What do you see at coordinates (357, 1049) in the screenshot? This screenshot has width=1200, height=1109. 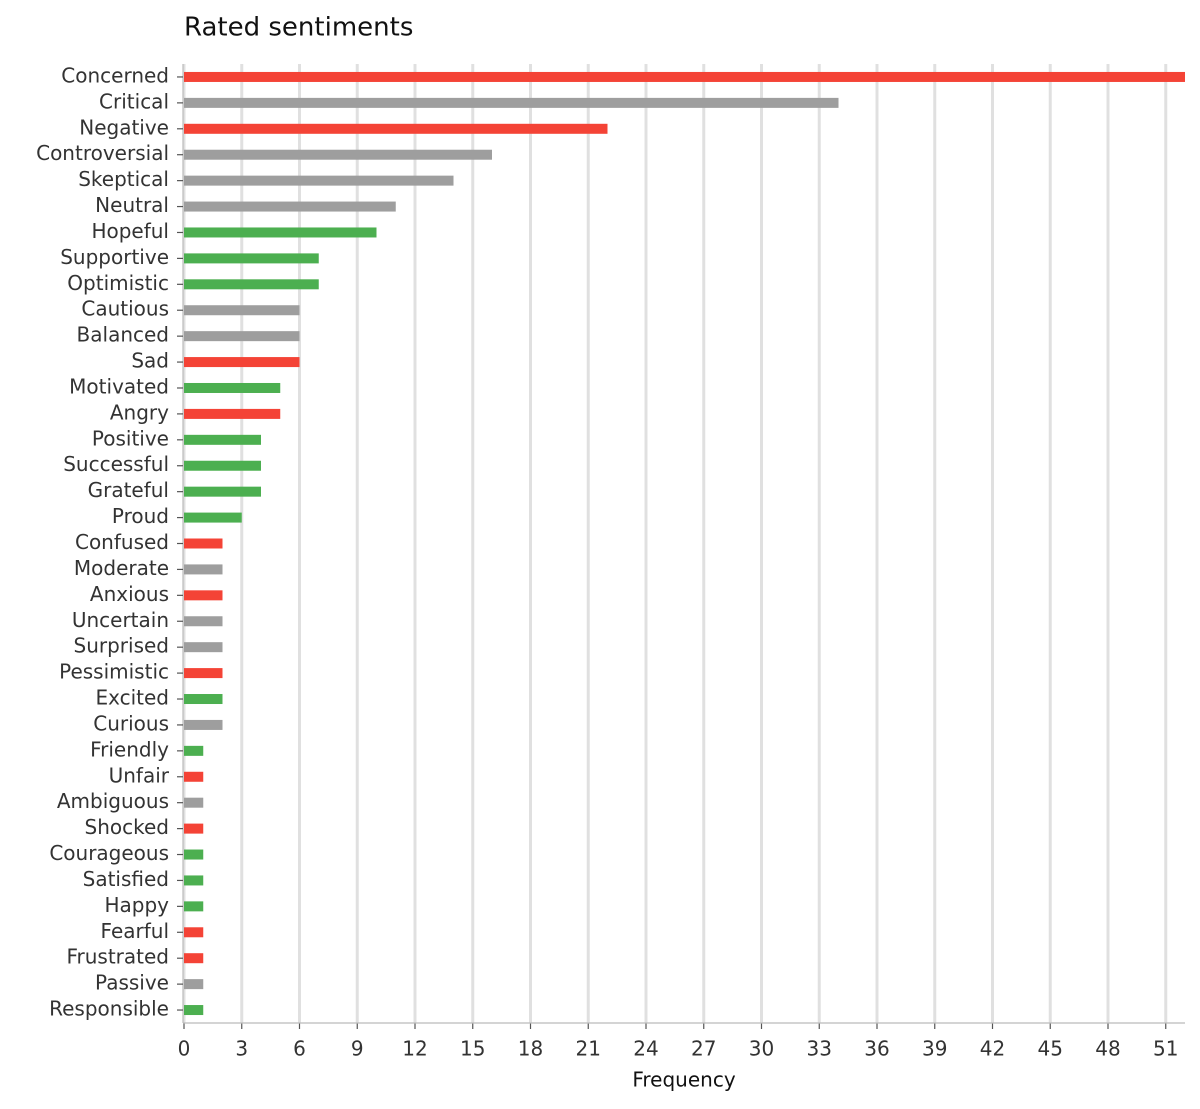 I see `x-tick-label: 9` at bounding box center [357, 1049].